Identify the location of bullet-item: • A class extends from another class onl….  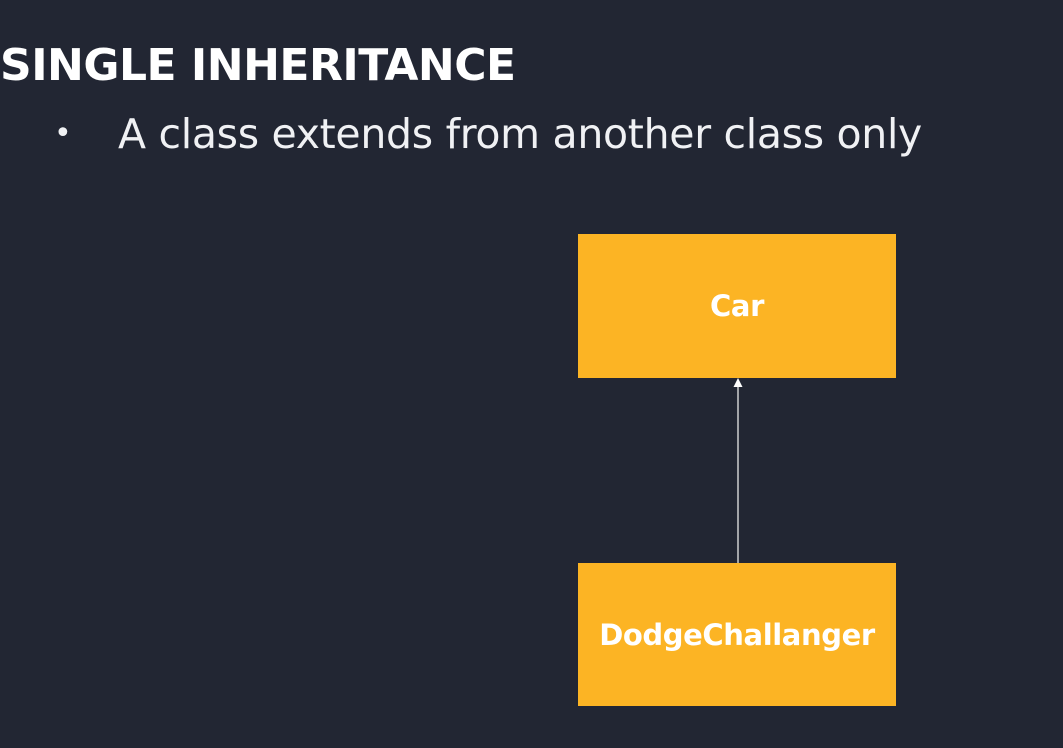
(488, 134).